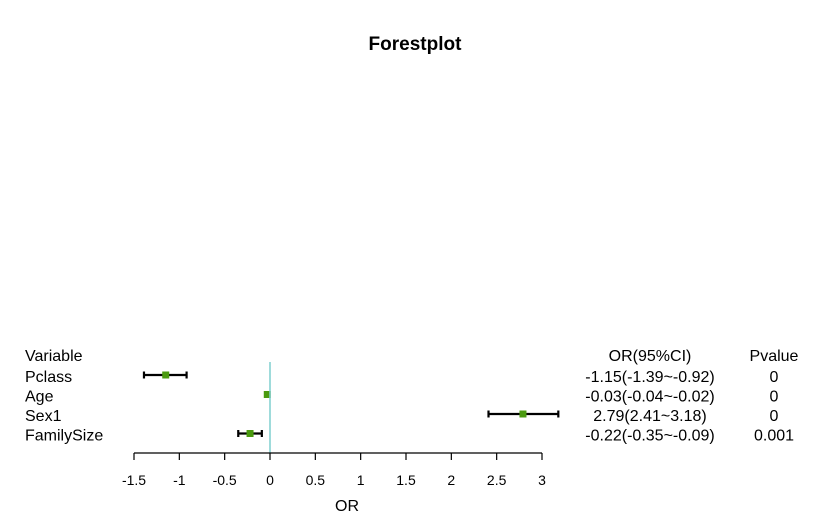  I want to click on x-tick-label: -1, so click(179, 480).